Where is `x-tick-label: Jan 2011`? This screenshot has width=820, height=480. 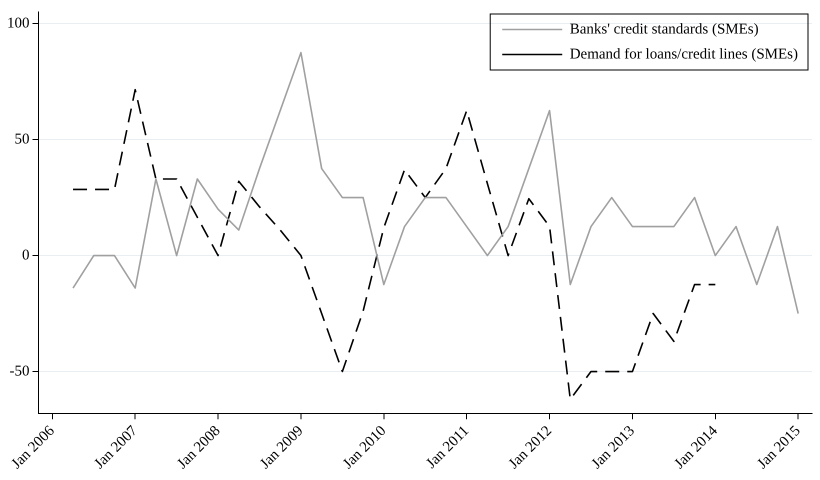
x-tick-label: Jan 2011 is located at coordinates (447, 447).